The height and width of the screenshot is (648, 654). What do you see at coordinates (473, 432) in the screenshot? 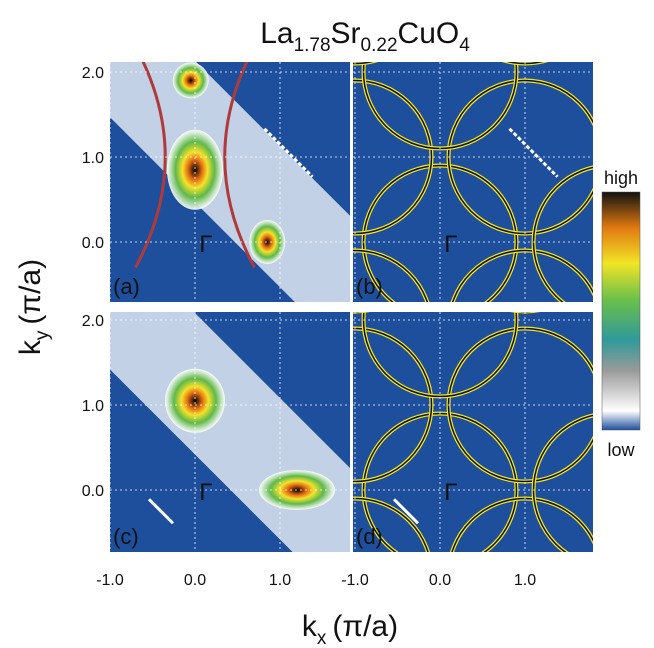
I see `panel: Γ (d)` at bounding box center [473, 432].